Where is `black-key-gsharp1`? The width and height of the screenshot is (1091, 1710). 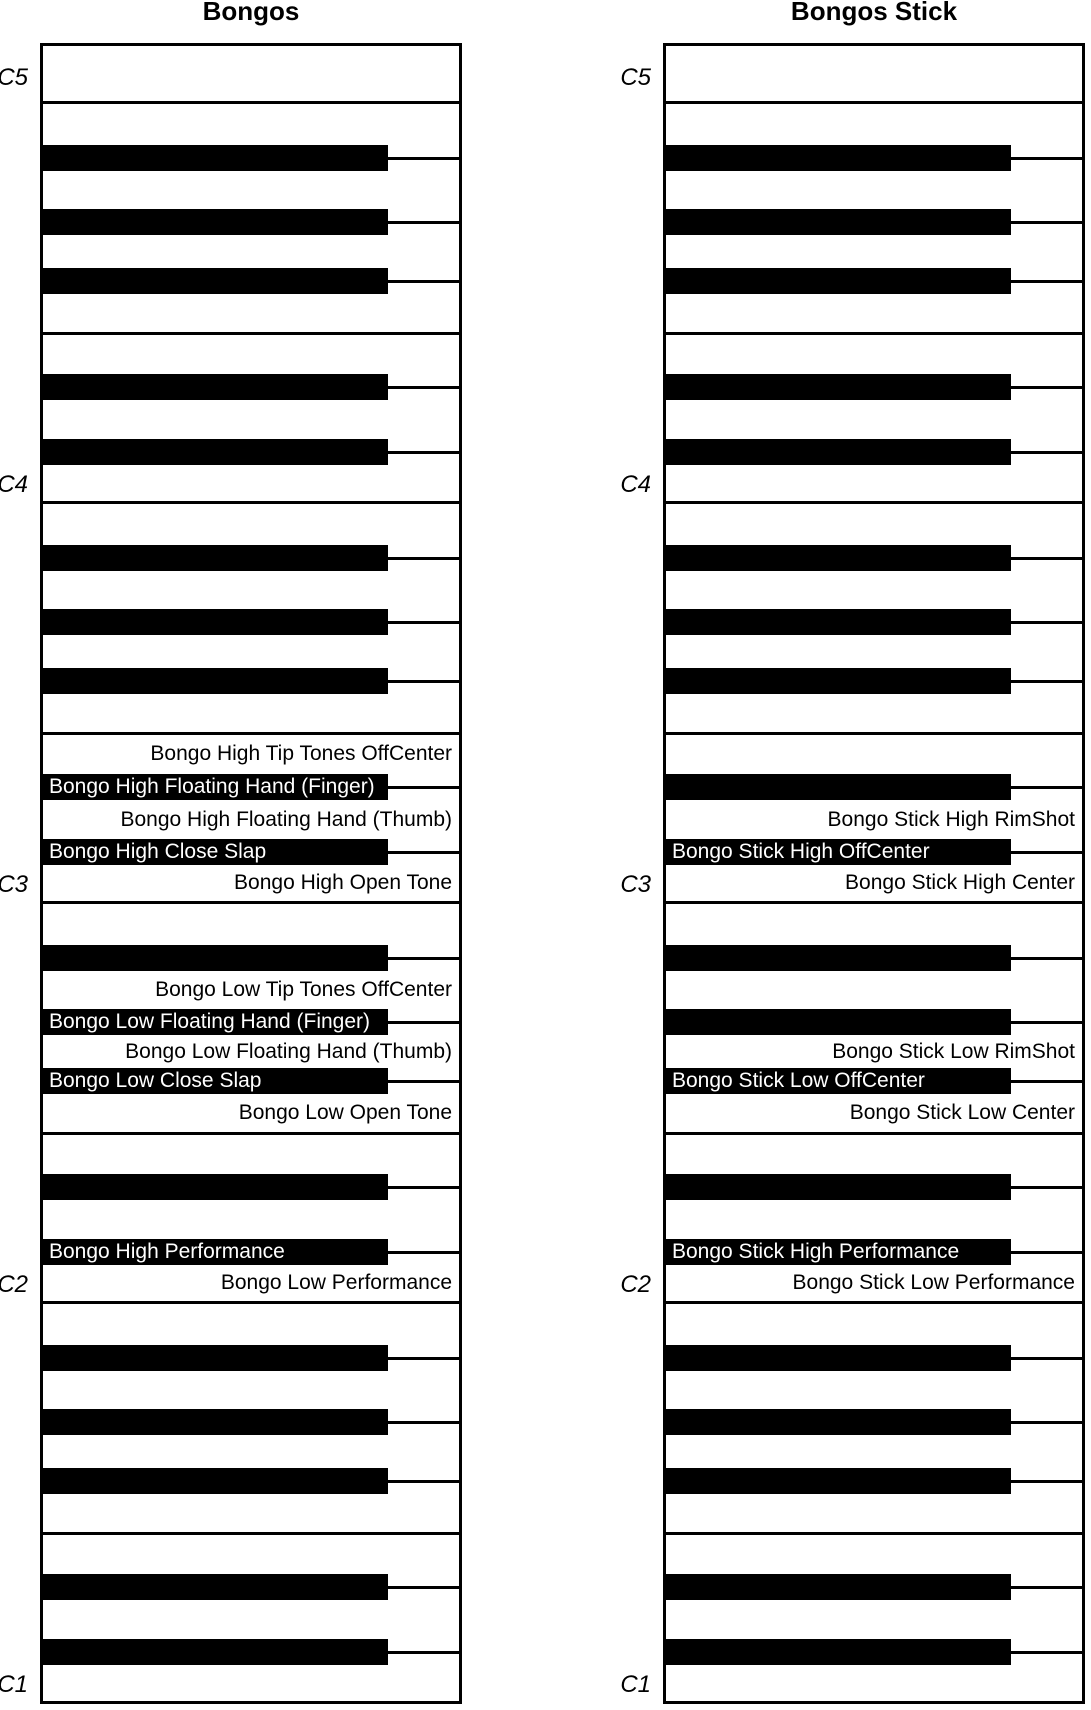
black-key-gsharp1 is located at coordinates (838, 1422).